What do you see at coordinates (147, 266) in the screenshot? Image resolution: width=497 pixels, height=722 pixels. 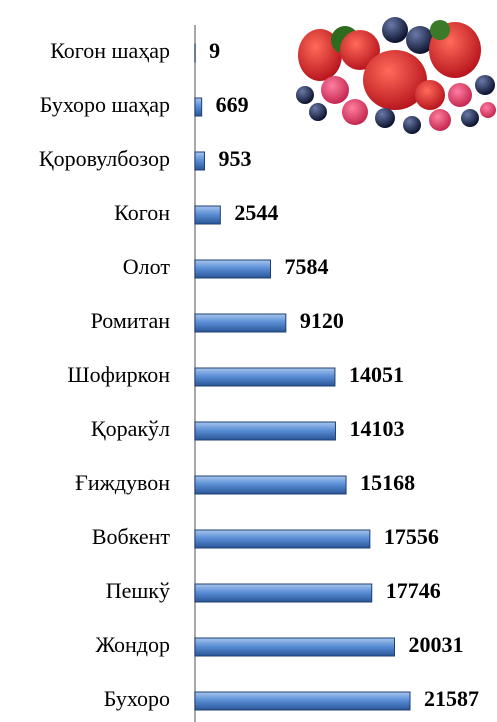 I see `category-label: Олот` at bounding box center [147, 266].